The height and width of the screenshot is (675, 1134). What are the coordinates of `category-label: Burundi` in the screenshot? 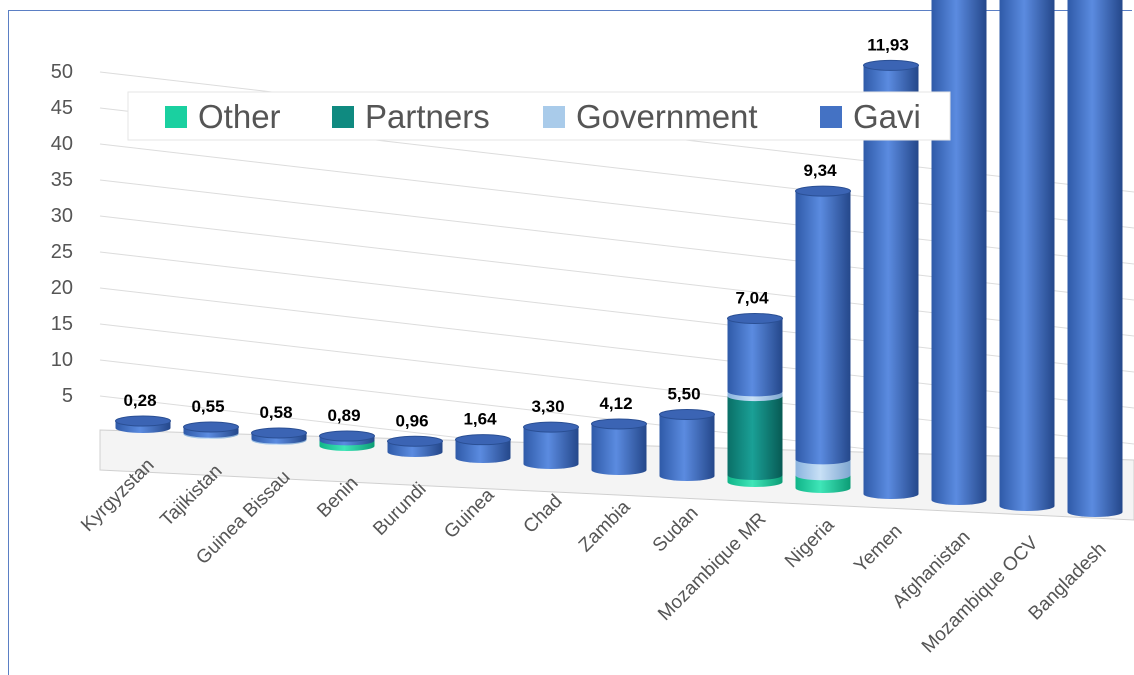 It's located at (399, 509).